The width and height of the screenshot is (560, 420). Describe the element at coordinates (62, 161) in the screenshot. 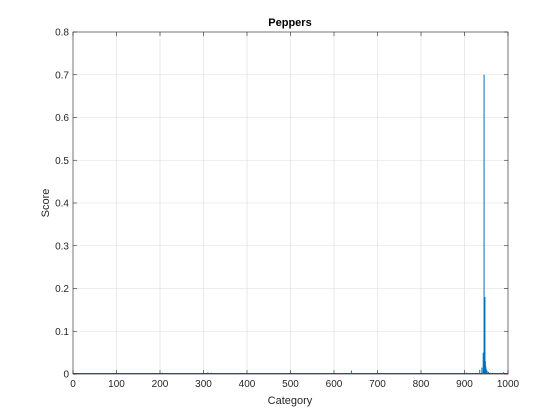

I see `y-tick-label: 0.5` at that location.